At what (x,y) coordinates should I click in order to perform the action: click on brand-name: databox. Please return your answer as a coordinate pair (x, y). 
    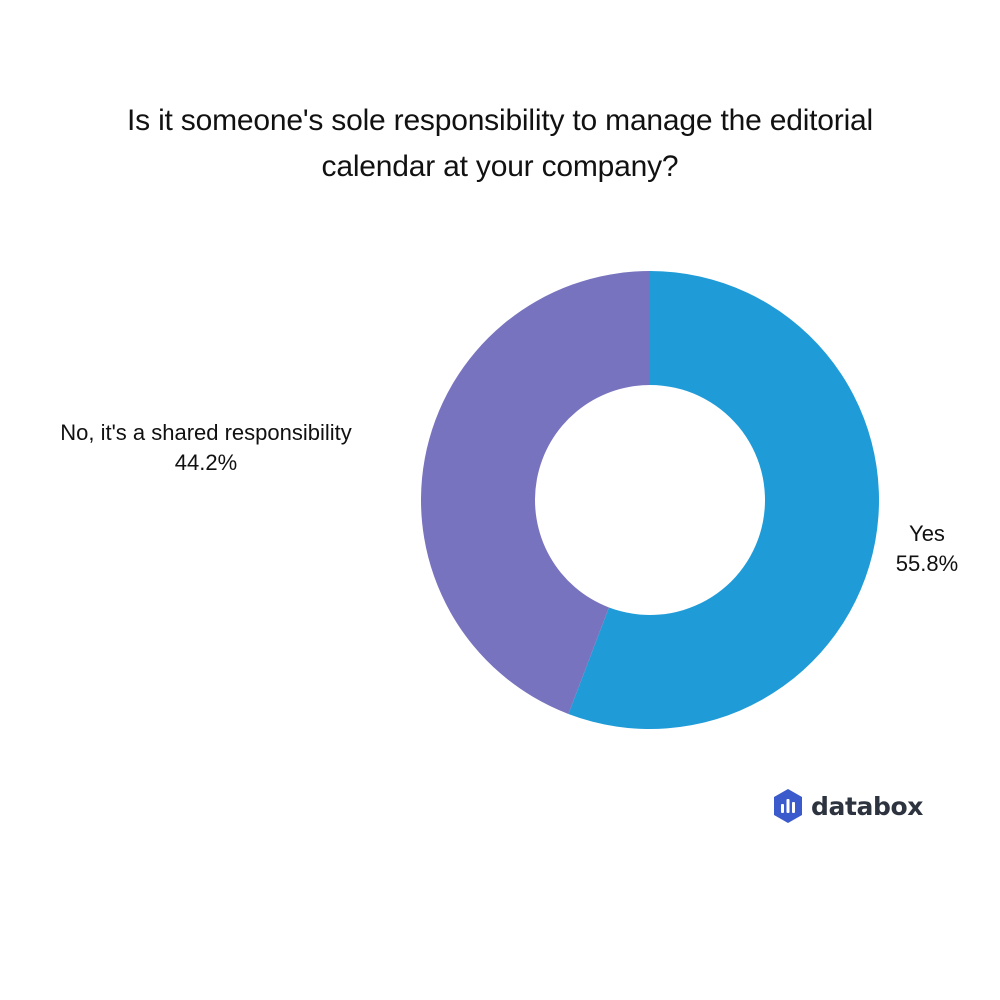
    Looking at the image, I should click on (867, 806).